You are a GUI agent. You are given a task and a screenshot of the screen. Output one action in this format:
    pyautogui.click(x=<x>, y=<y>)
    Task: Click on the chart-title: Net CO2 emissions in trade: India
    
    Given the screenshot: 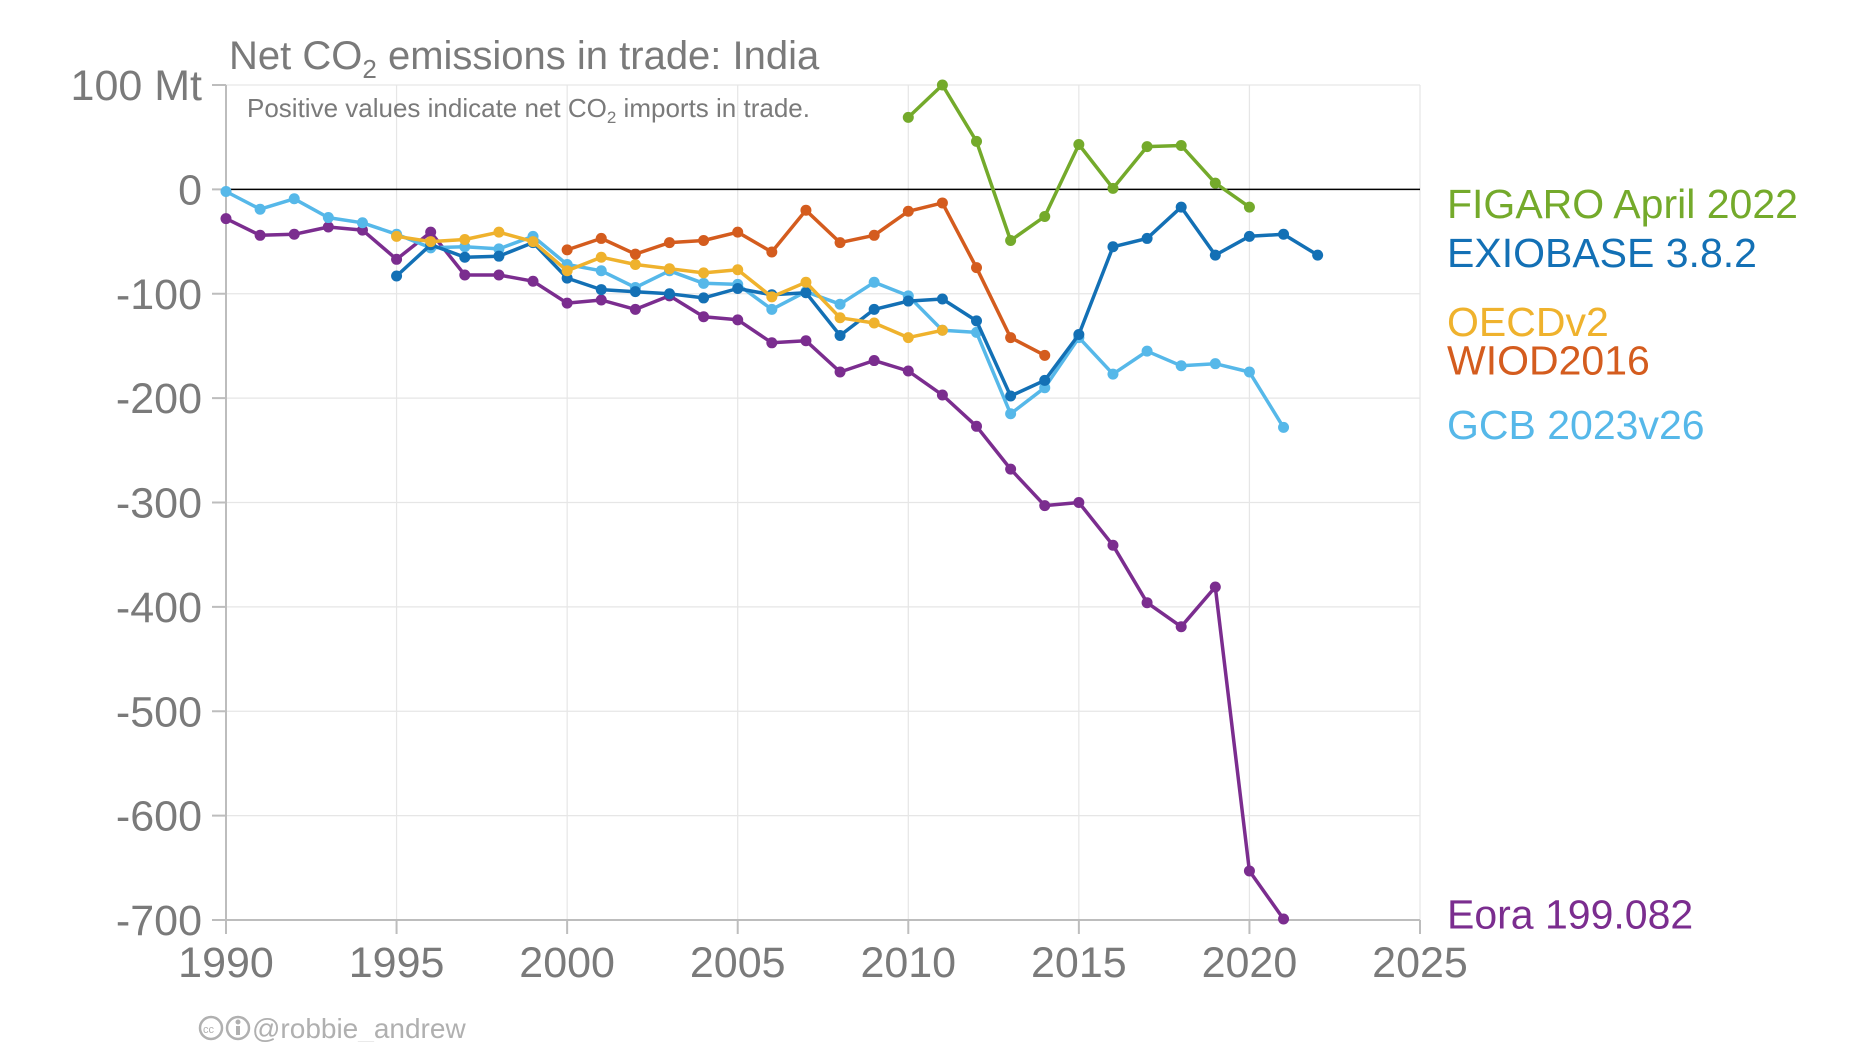 What is the action you would take?
    pyautogui.click(x=524, y=59)
    